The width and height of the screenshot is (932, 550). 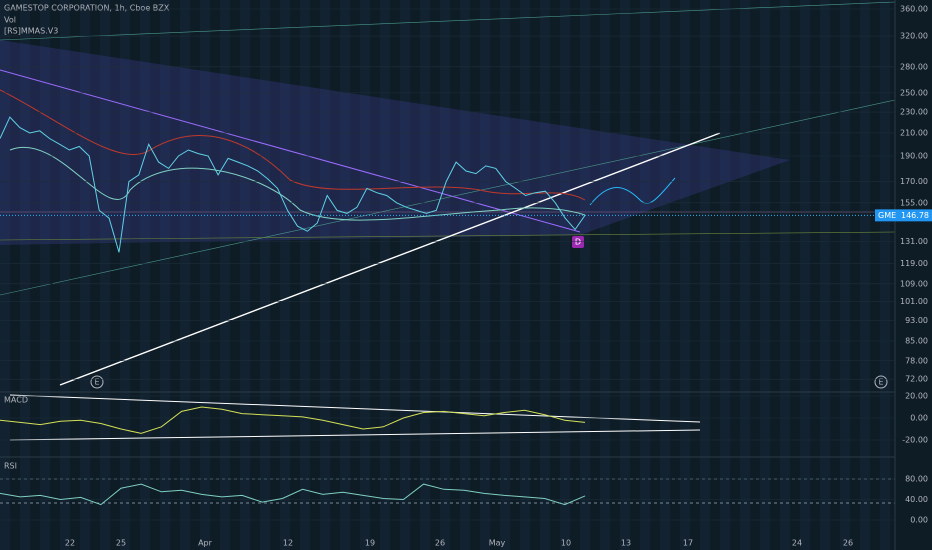 I want to click on rsi-label: RSI, so click(x=10, y=466).